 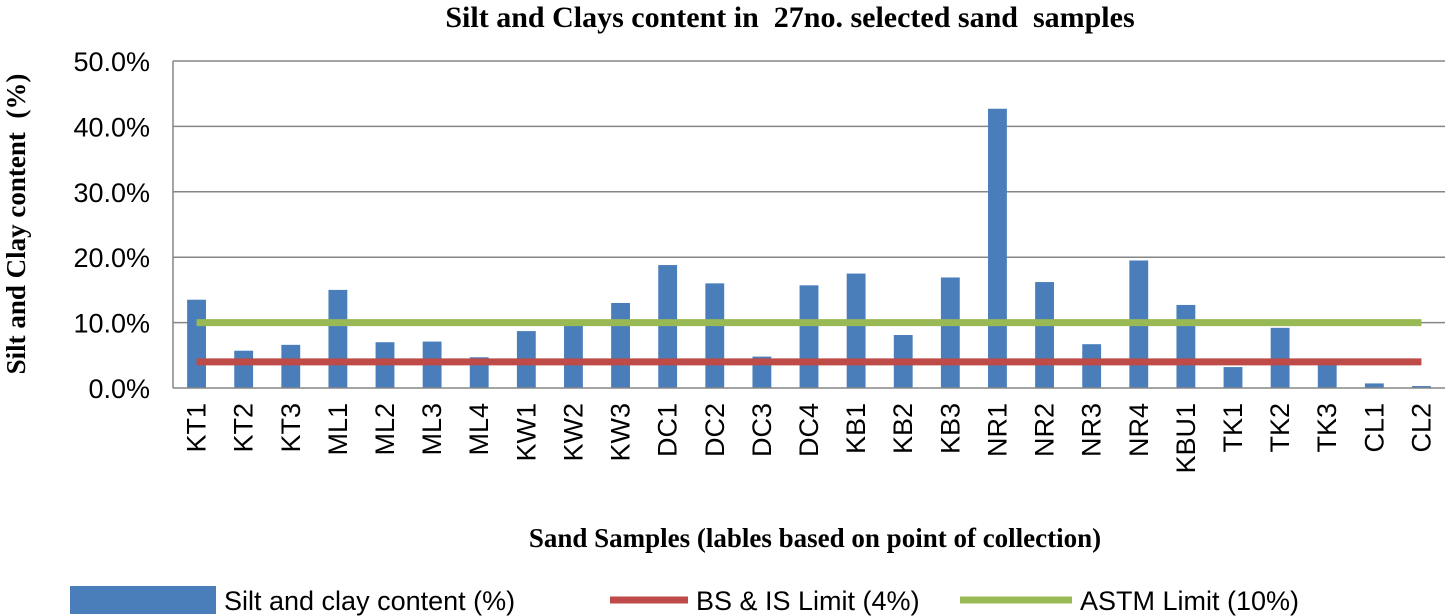 What do you see at coordinates (1374, 385) in the screenshot?
I see `bar-CL1` at bounding box center [1374, 385].